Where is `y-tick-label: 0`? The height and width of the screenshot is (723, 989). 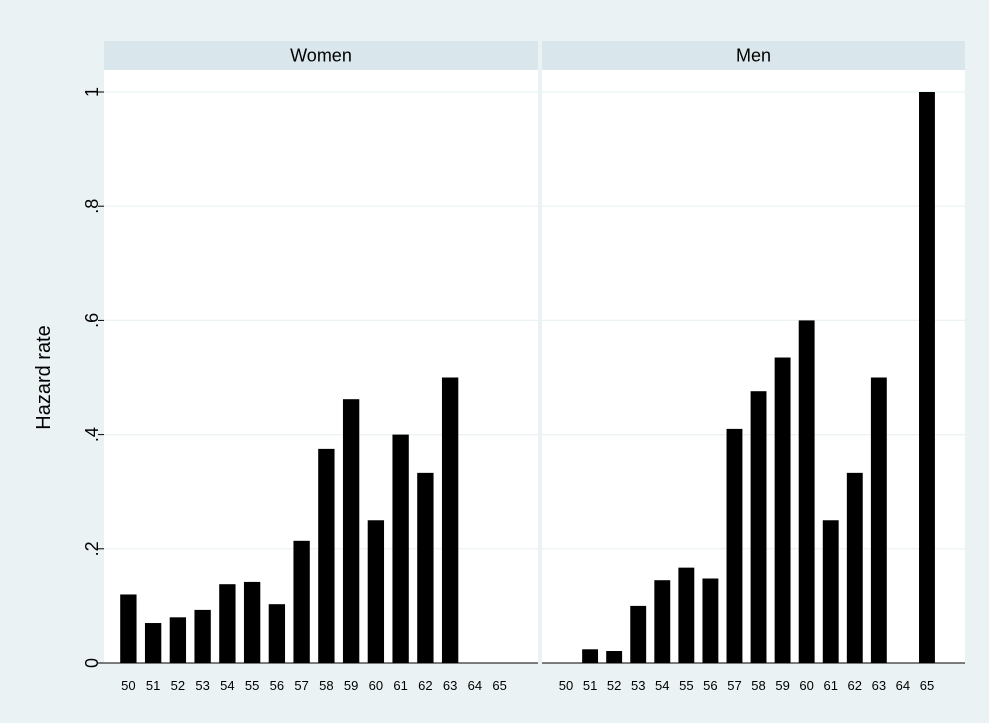 y-tick-label: 0 is located at coordinates (92, 663).